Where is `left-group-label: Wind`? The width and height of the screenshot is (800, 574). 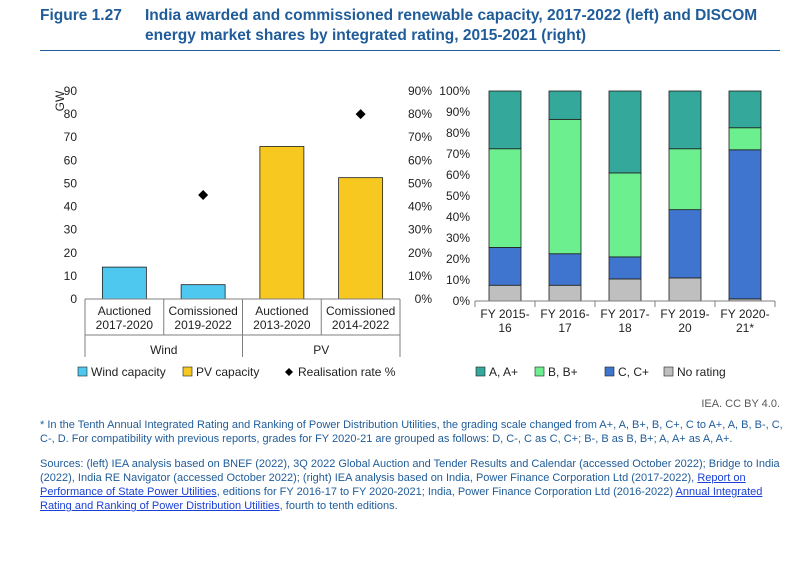
left-group-label: Wind is located at coordinates (163, 350).